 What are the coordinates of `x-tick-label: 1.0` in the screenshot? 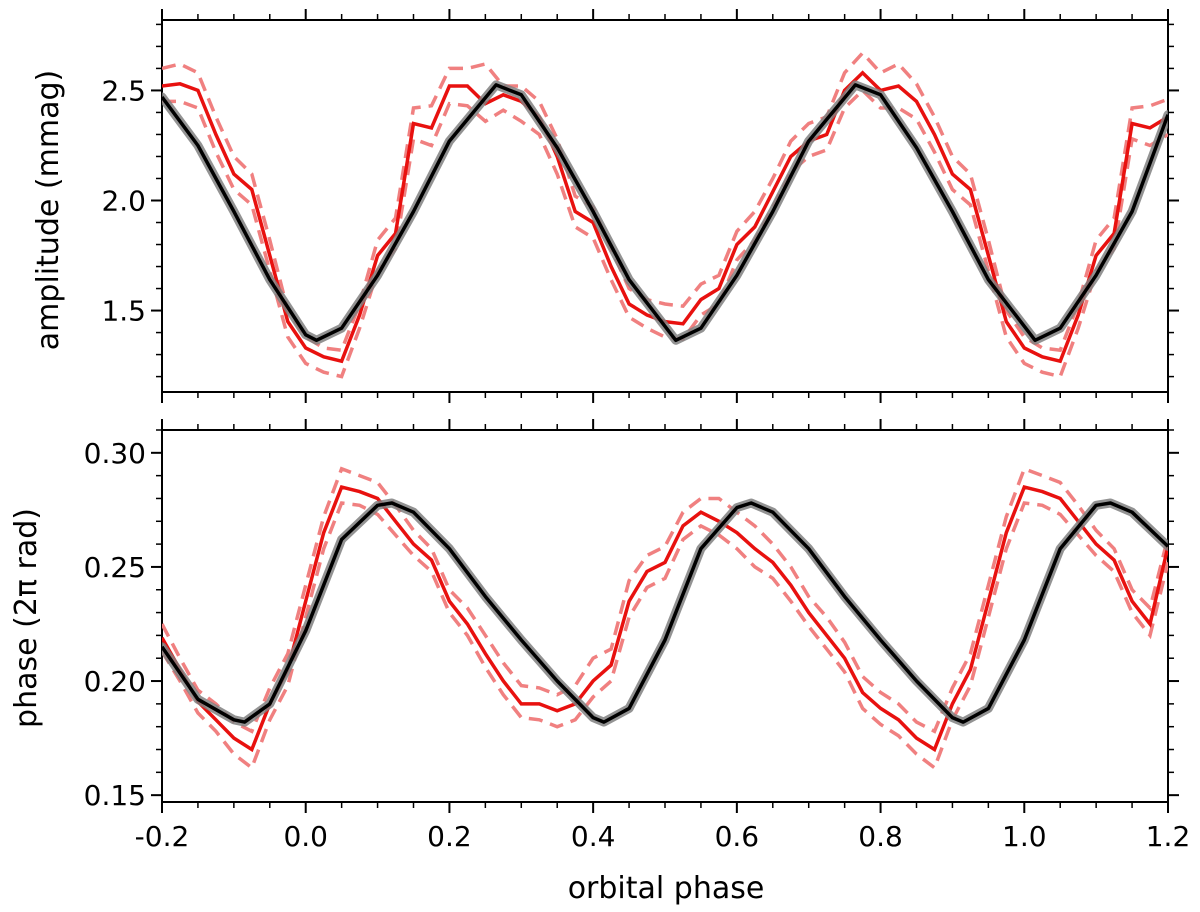 It's located at (1024, 836).